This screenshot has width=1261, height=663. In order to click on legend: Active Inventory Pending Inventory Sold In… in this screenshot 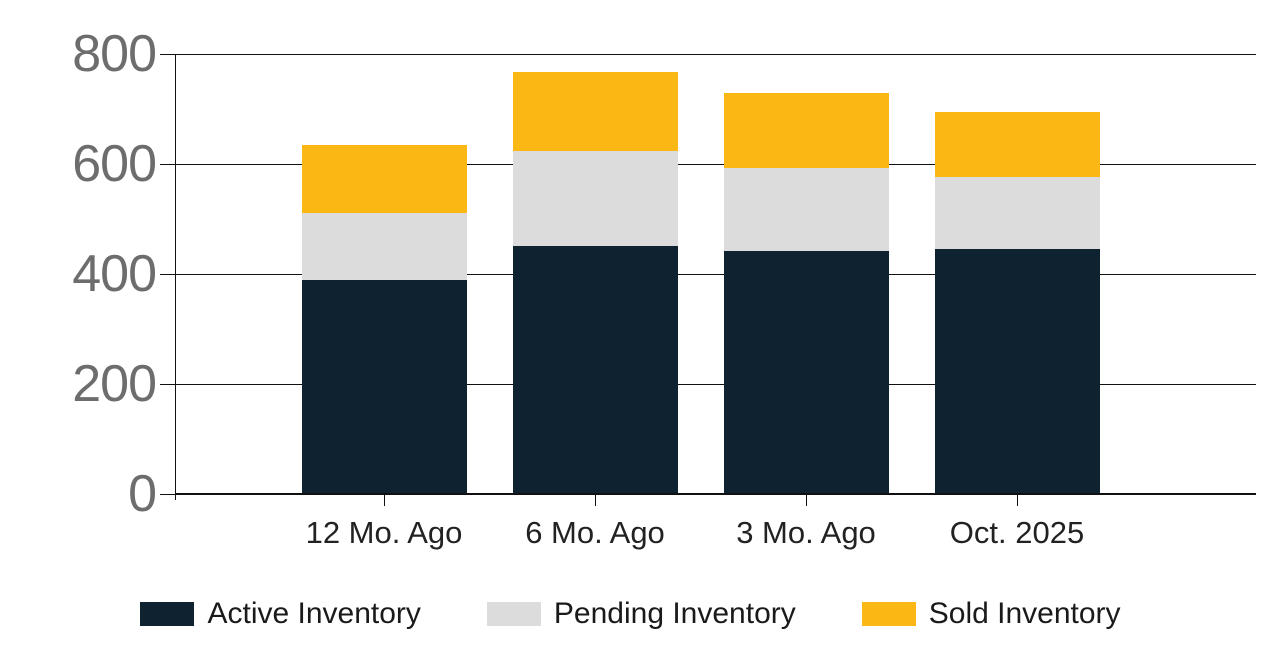, I will do `click(630, 614)`.